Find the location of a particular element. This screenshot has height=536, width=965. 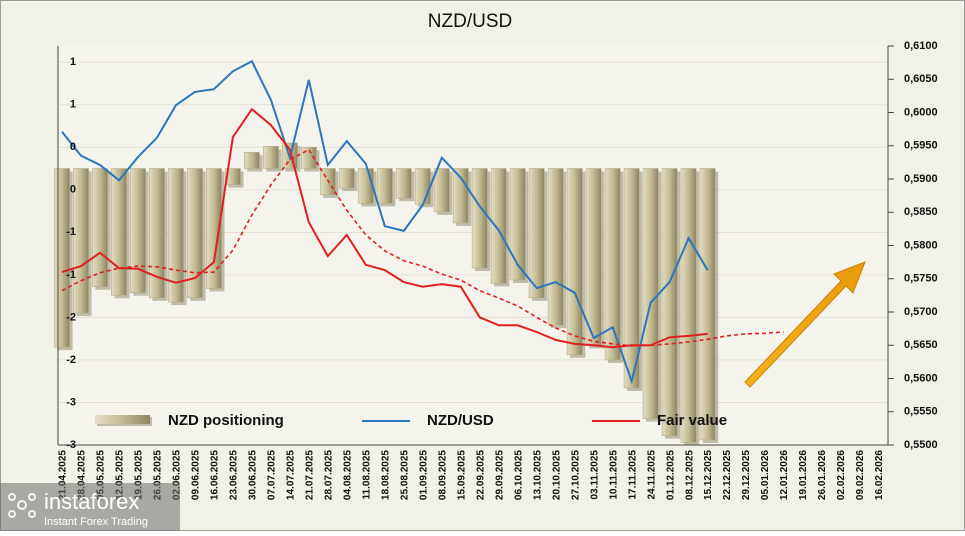

x-tick-label: 16.06.2025 is located at coordinates (215, 475).